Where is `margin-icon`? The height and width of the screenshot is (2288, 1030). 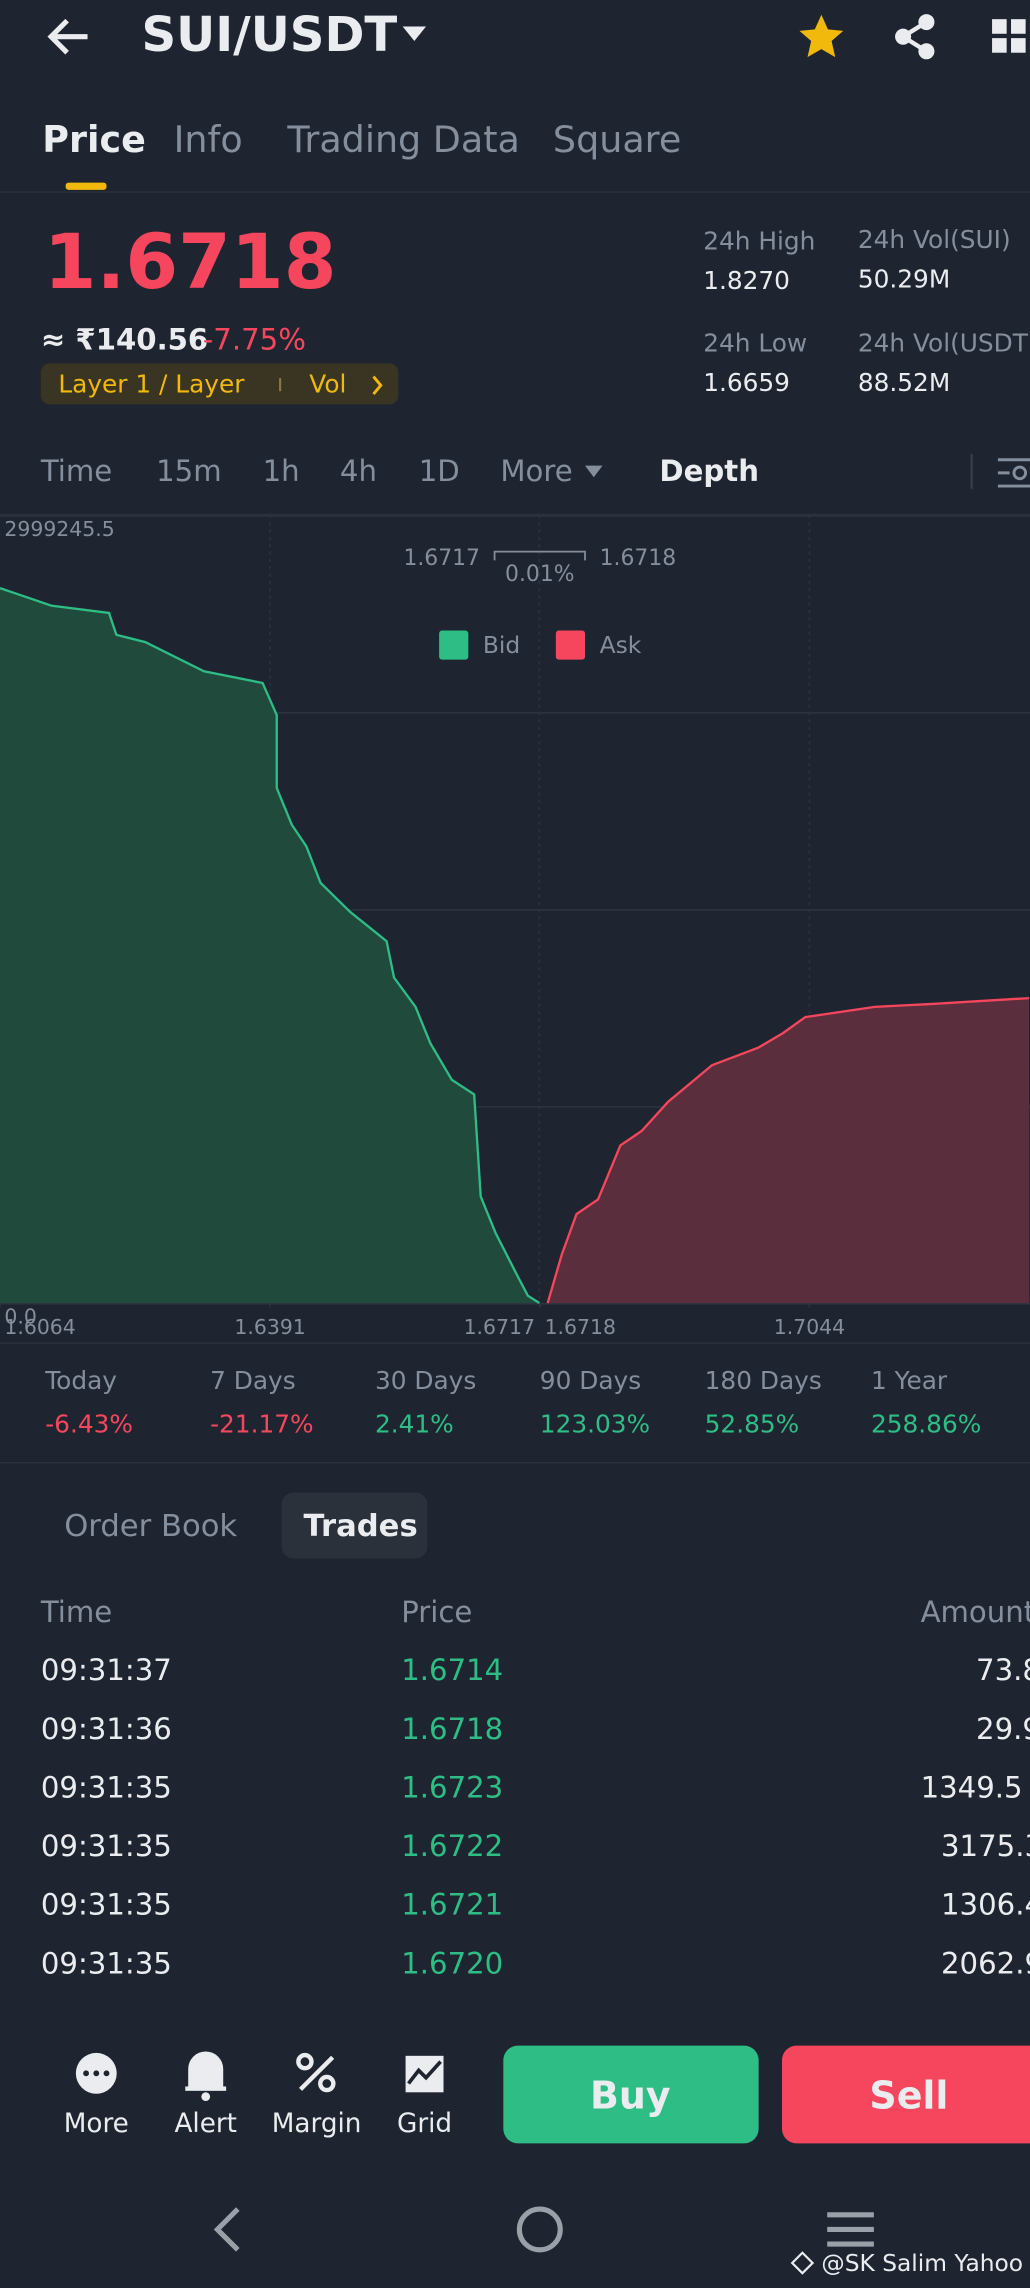
margin-icon is located at coordinates (316, 2072).